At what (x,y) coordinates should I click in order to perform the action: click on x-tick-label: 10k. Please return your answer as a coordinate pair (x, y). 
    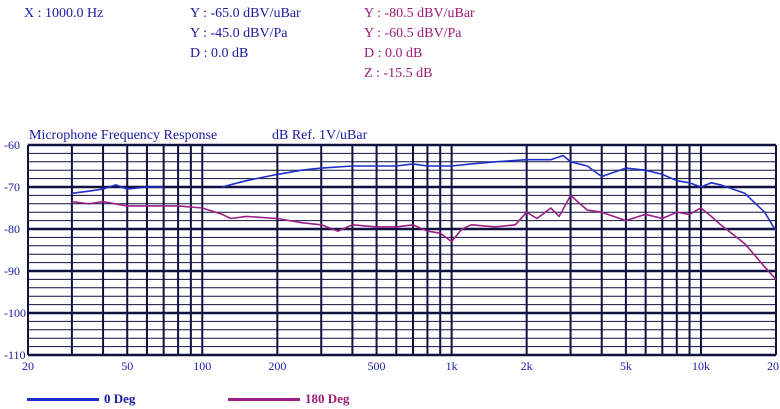
    Looking at the image, I should click on (701, 366).